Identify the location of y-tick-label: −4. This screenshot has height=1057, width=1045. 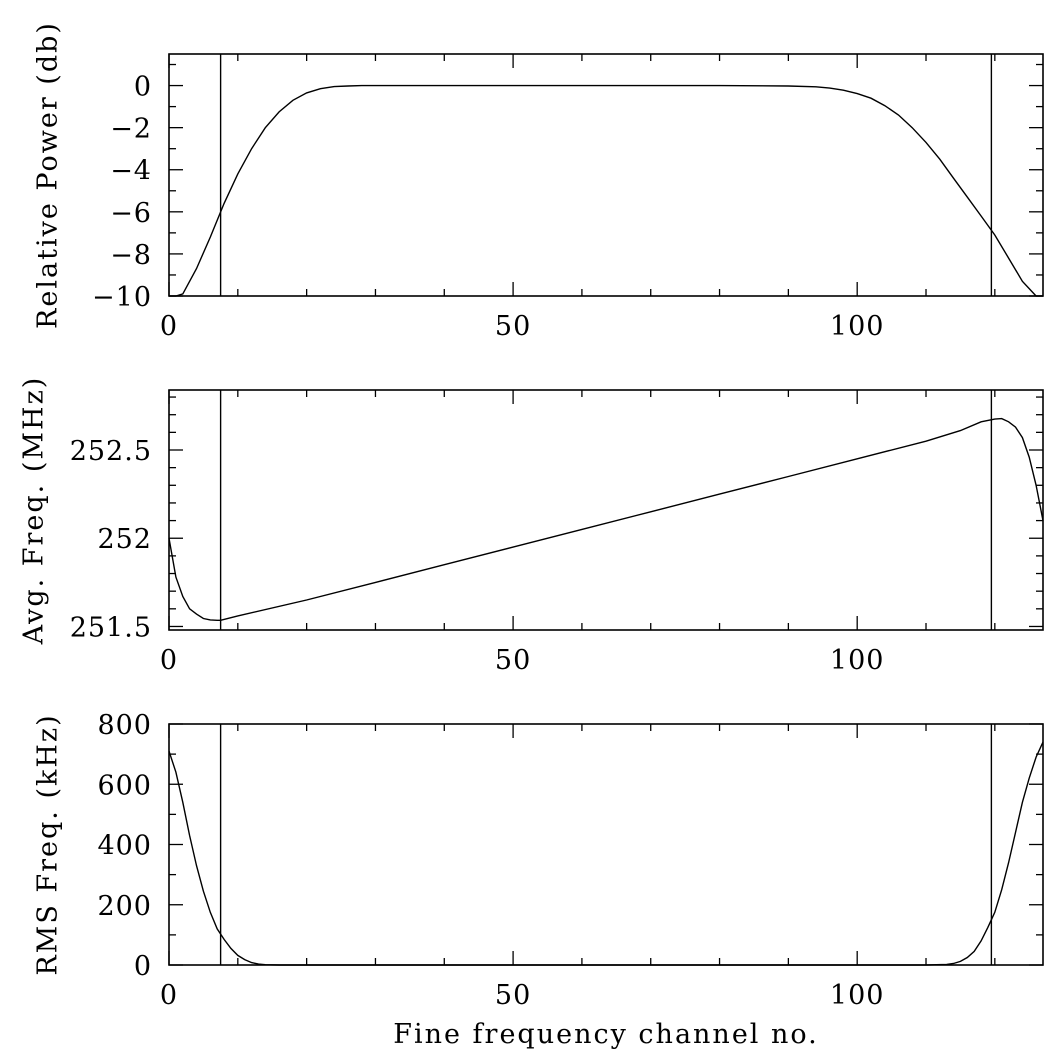
(131, 171).